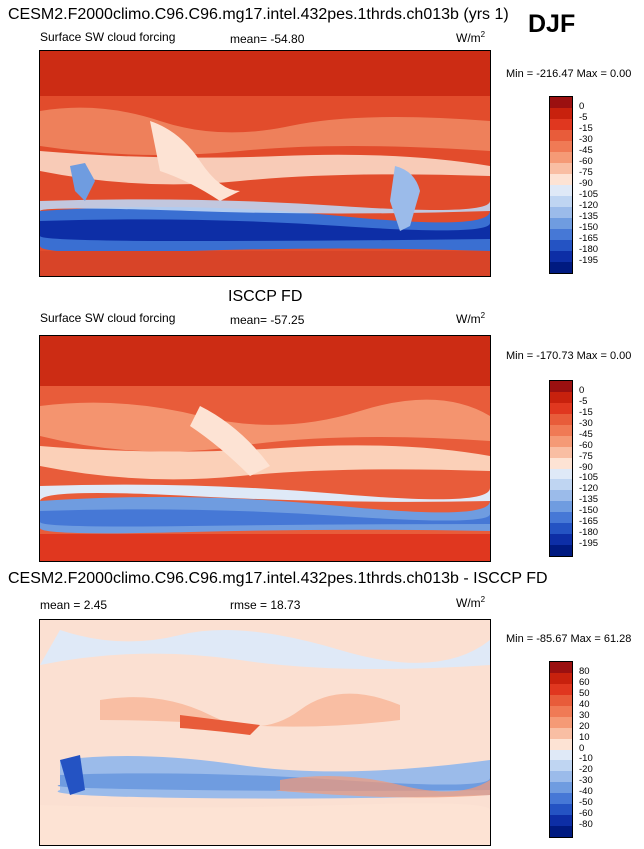 This screenshot has height=849, width=644. I want to click on panel3-mean-label: mean = 2.45, so click(74, 605).